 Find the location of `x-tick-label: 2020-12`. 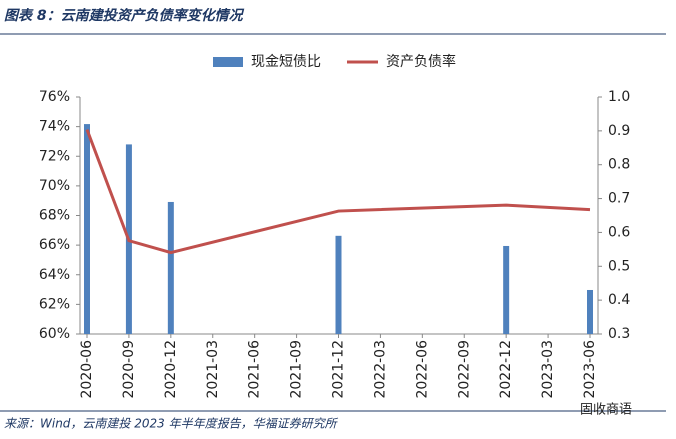

x-tick-label: 2020-12 is located at coordinates (171, 369).